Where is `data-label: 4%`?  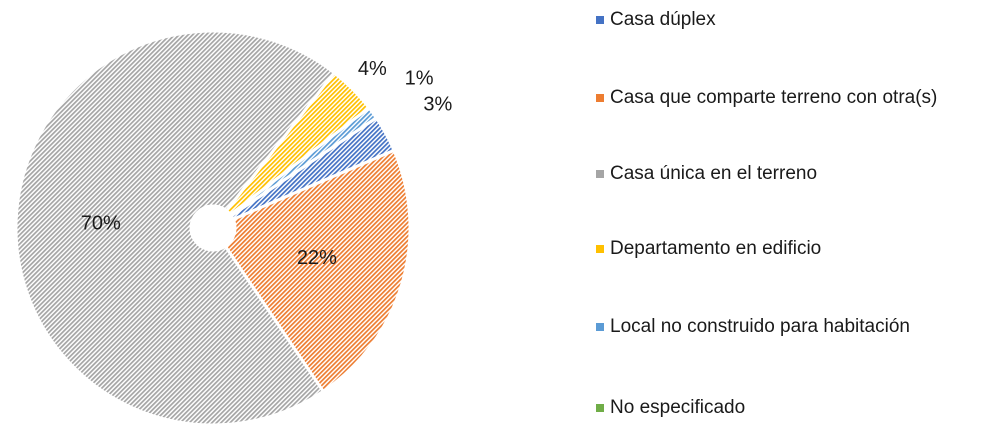
data-label: 4% is located at coordinates (372, 69).